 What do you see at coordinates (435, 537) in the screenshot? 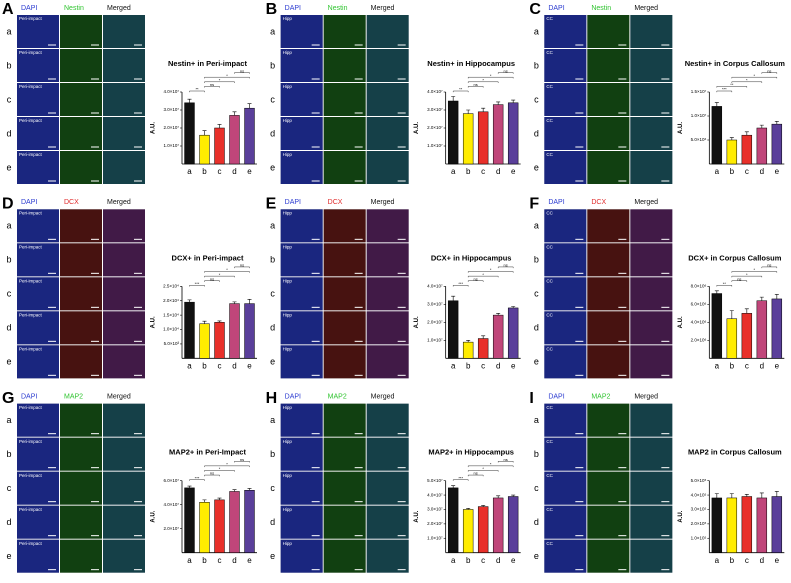
I see `y-tick-label: 1.0×10⁷` at bounding box center [435, 537].